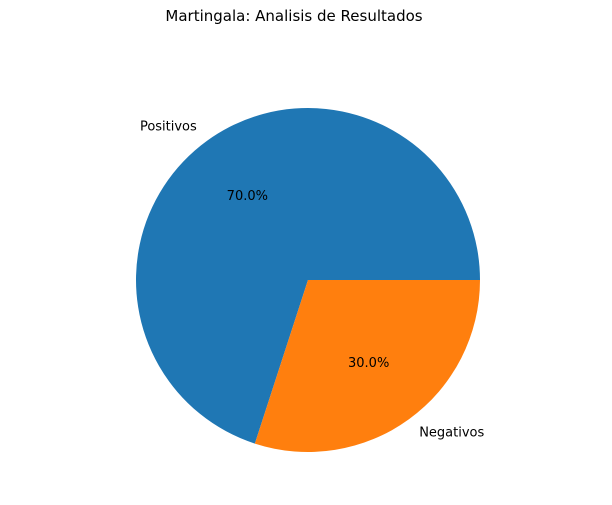 This screenshot has width=612, height=505. I want to click on slice-label-negativos: Negativos, so click(451, 433).